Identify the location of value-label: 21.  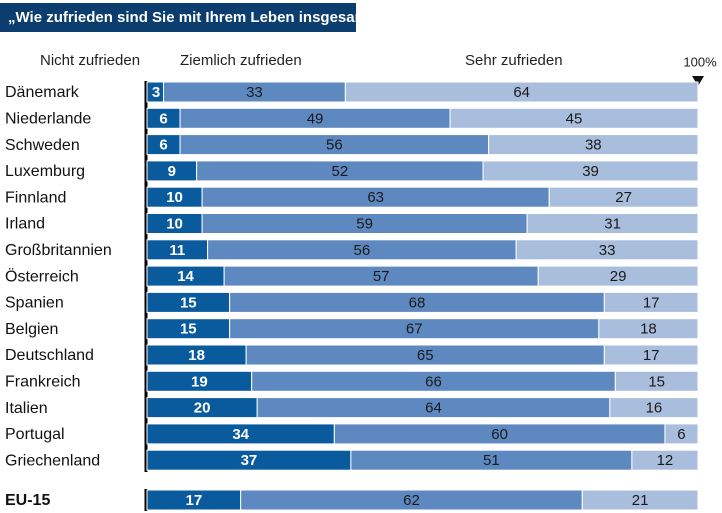
(640, 500).